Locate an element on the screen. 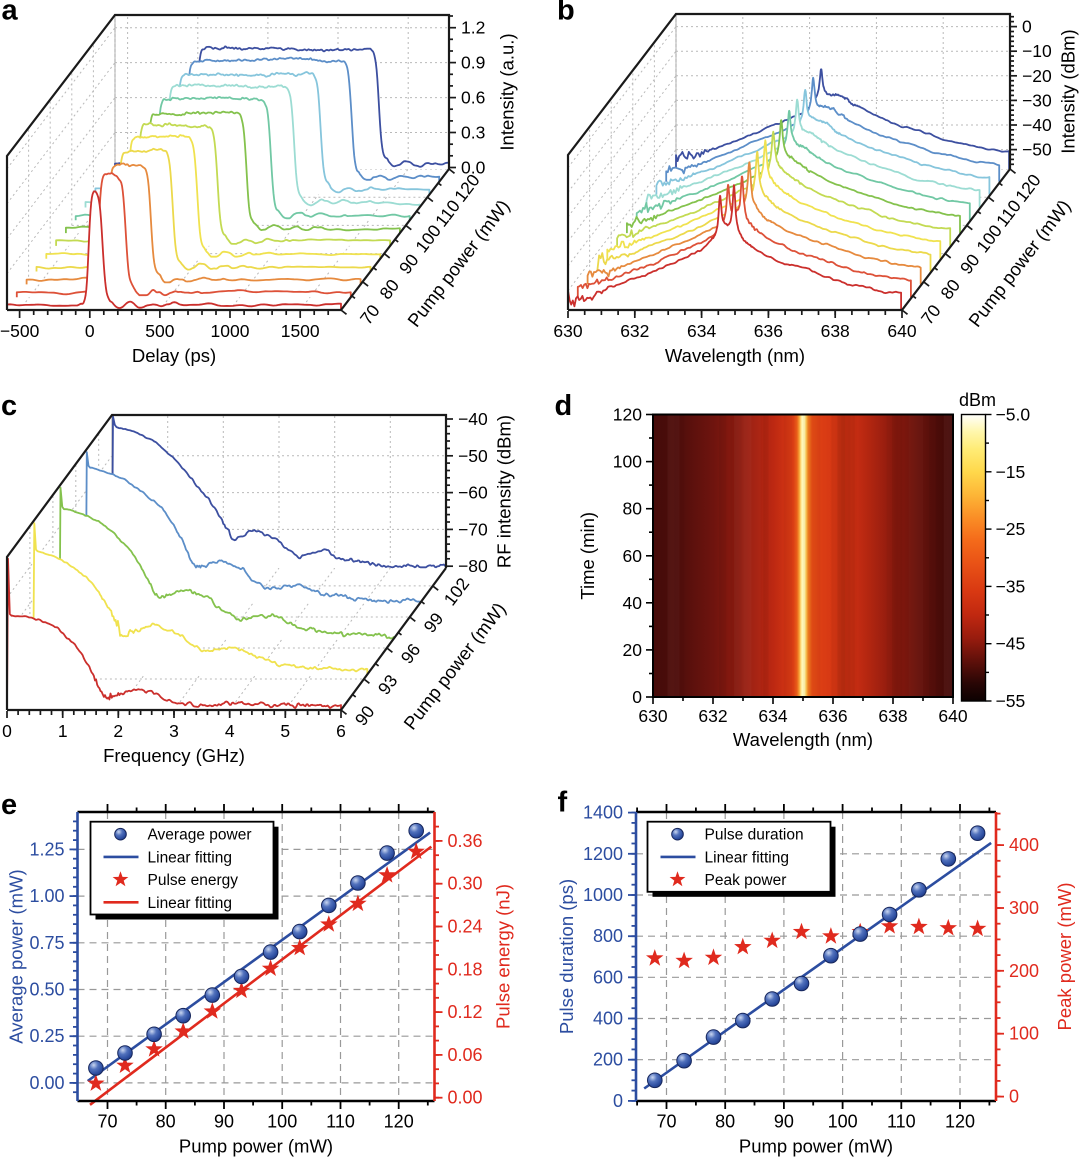 Image resolution: width=1080 pixels, height=1157 pixels. svg-text: 500 is located at coordinates (159, 331).